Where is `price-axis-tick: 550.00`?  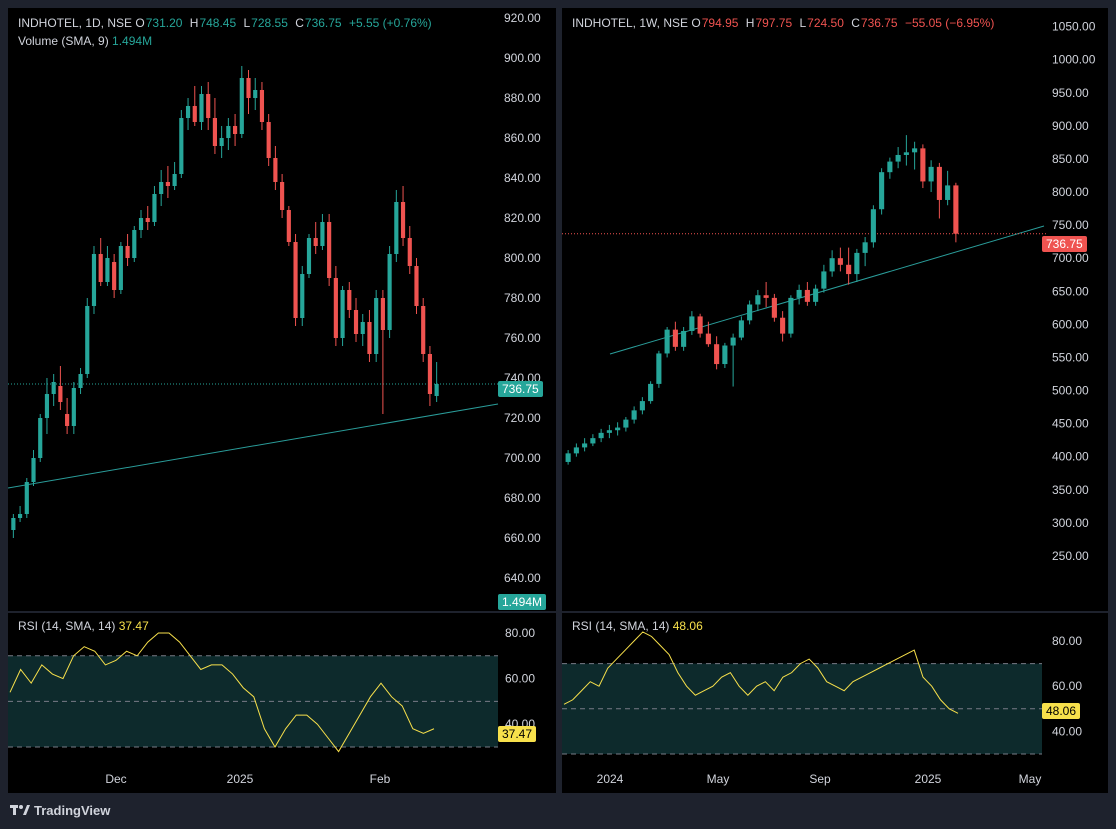 price-axis-tick: 550.00 is located at coordinates (1070, 357).